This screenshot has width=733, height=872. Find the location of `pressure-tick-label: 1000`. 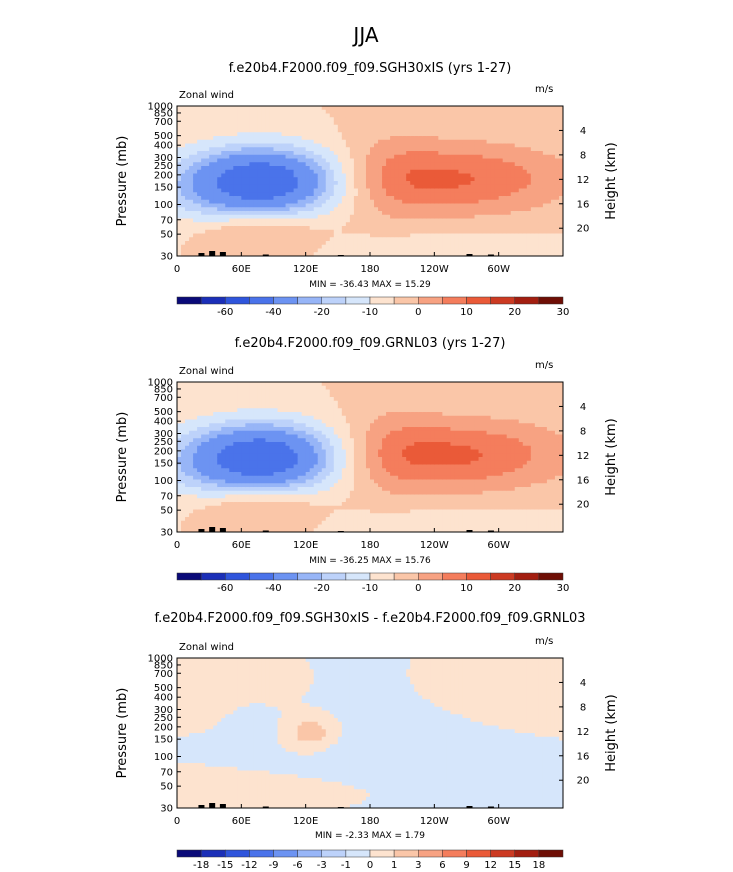

pressure-tick-label: 1000 is located at coordinates (160, 107).